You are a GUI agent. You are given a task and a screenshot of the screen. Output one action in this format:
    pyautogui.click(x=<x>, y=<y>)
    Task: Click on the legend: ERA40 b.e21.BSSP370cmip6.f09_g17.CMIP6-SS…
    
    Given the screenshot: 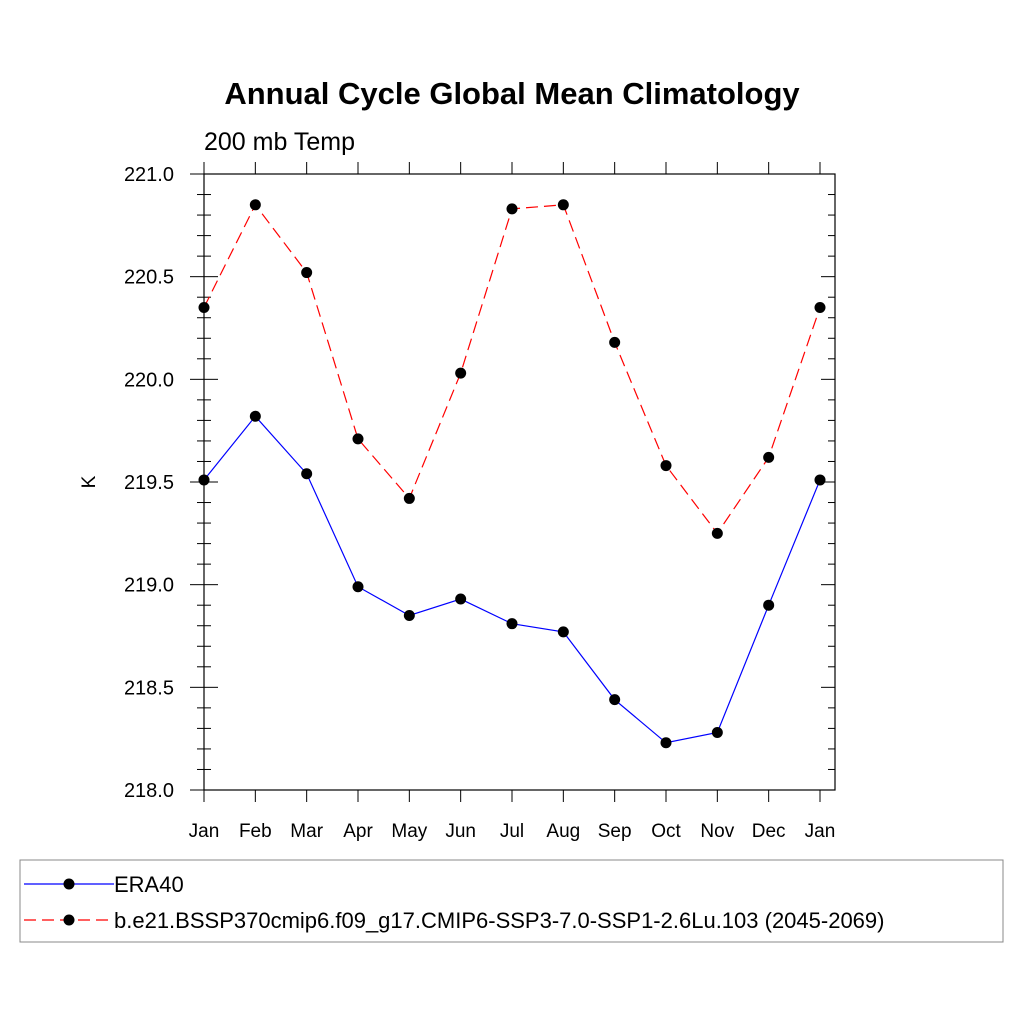 What is the action you would take?
    pyautogui.click(x=454, y=902)
    